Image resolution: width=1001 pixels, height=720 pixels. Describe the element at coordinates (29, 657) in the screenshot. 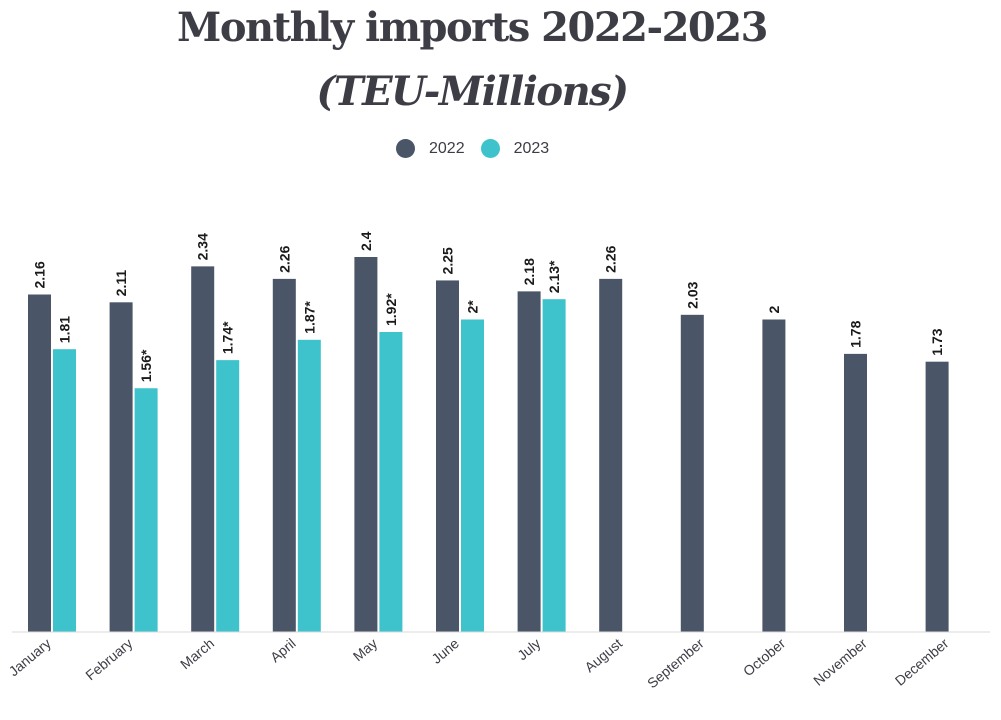

I see `x-tick-label-january: January` at that location.